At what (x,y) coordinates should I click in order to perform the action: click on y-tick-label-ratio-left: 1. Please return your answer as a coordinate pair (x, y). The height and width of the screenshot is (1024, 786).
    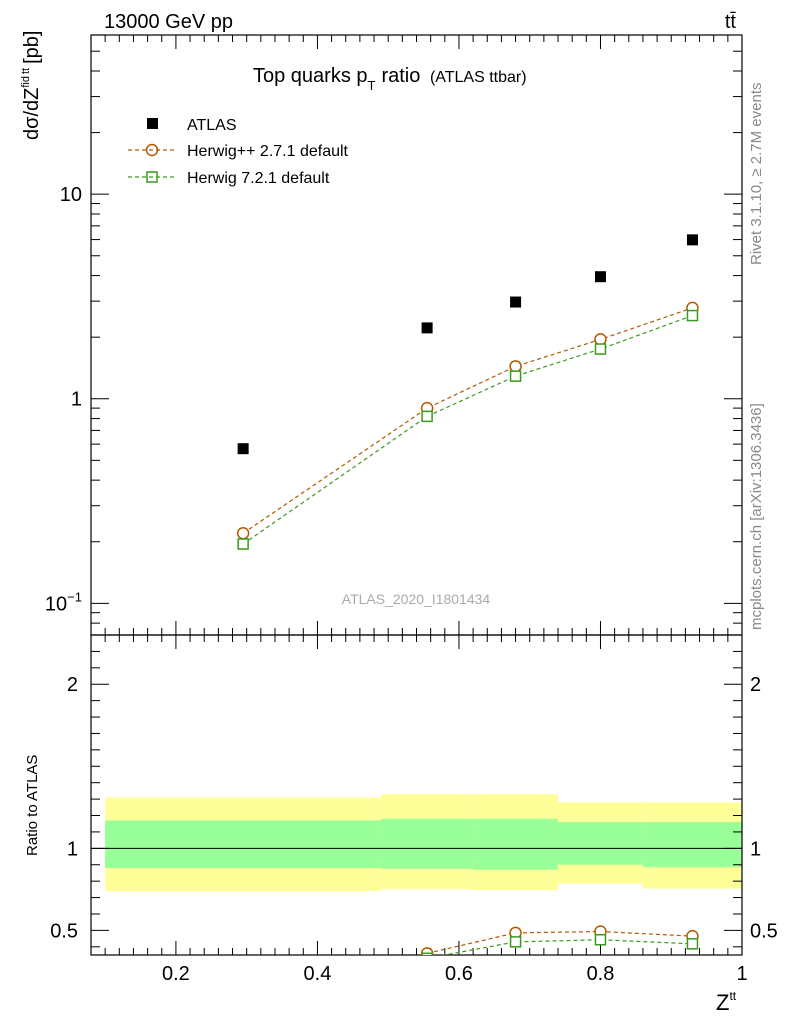
    Looking at the image, I should click on (72, 849).